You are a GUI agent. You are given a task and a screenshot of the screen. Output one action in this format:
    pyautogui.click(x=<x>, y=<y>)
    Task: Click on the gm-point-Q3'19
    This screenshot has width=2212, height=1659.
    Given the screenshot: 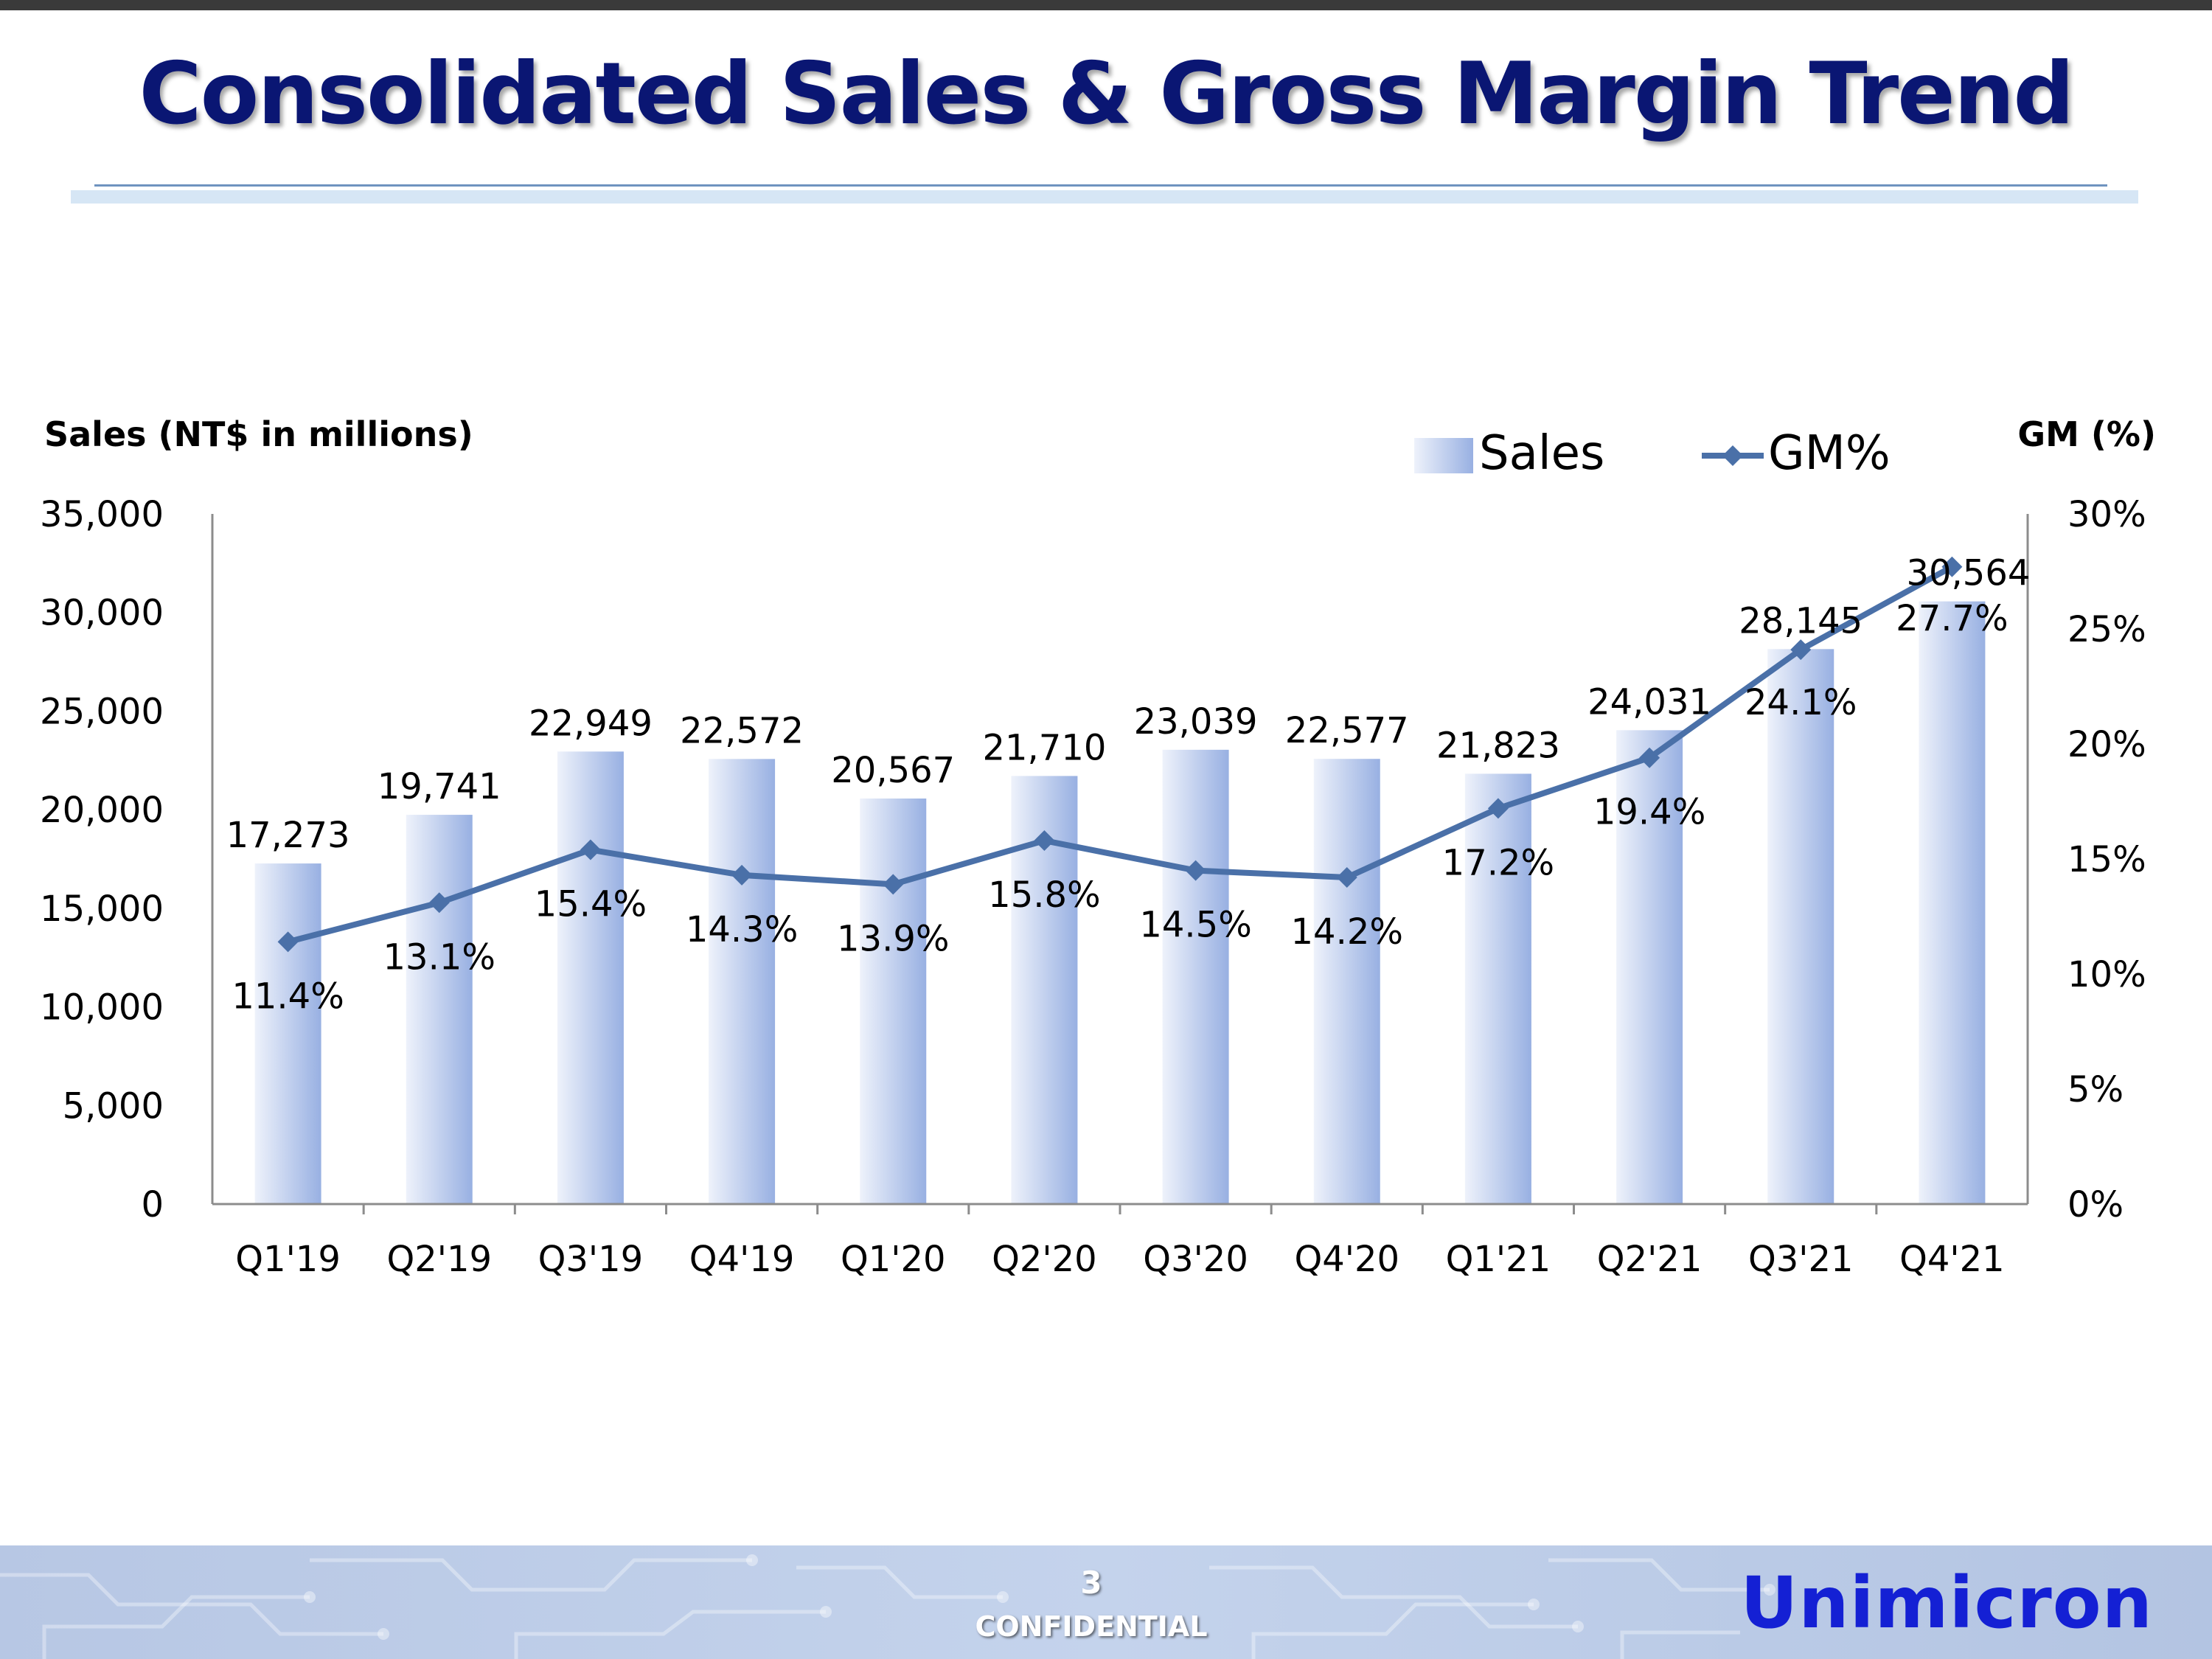 What is the action you would take?
    pyautogui.click(x=590, y=849)
    